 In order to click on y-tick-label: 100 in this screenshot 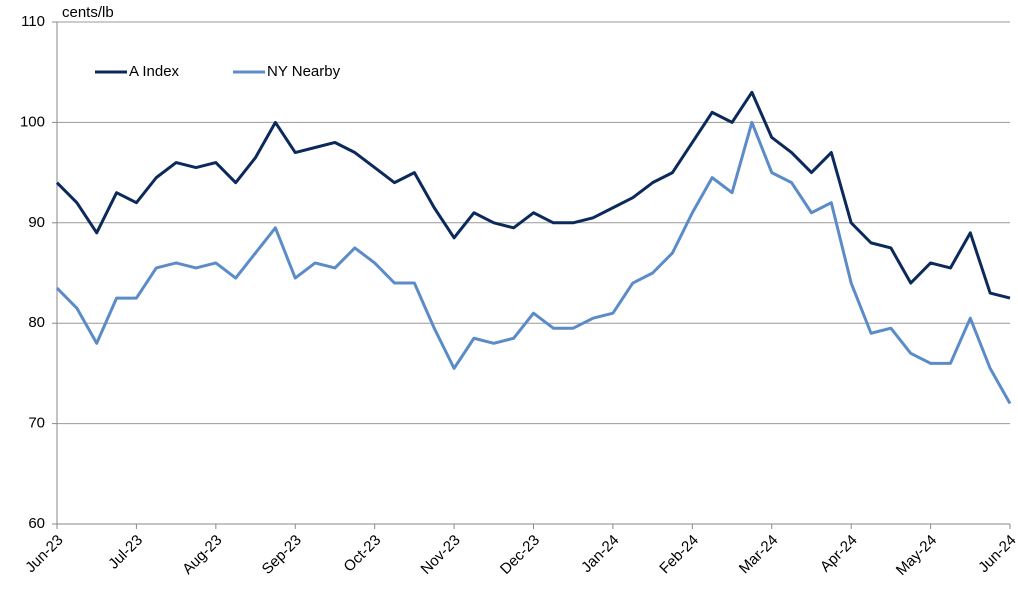, I will do `click(32, 121)`.